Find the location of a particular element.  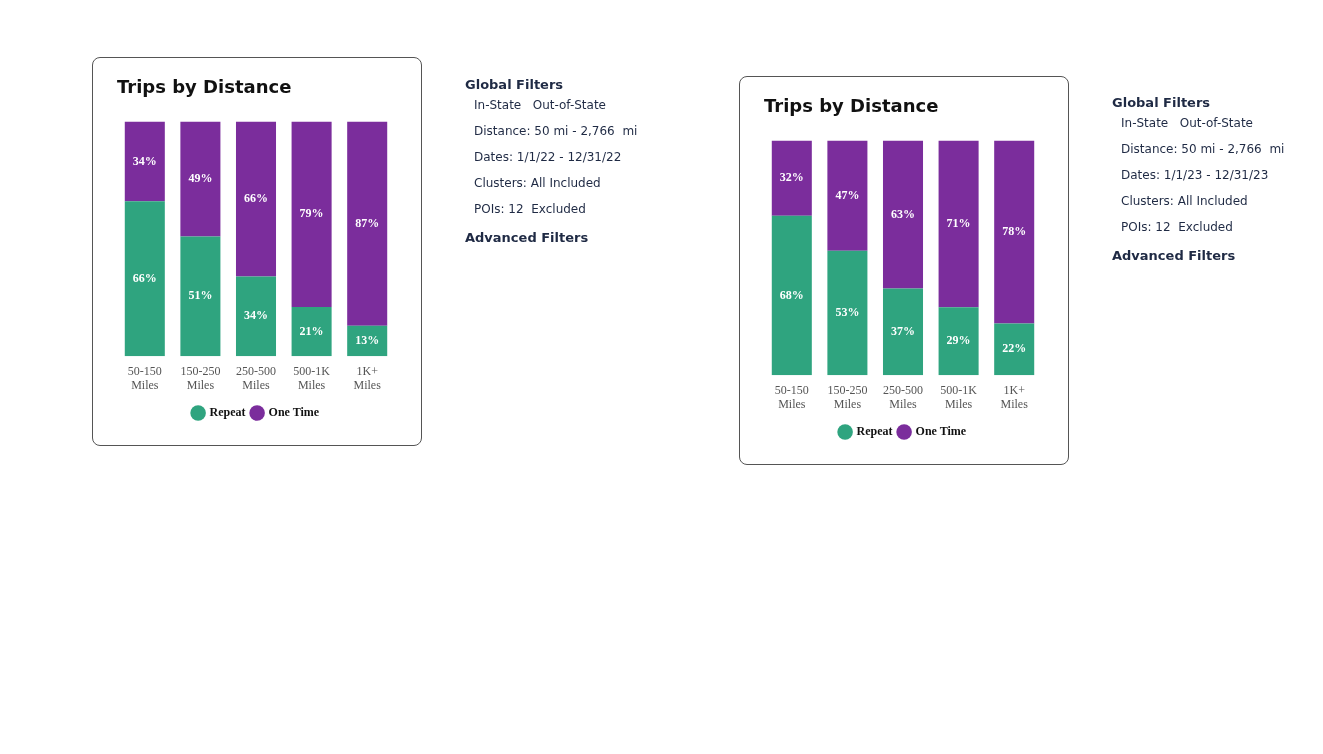

data-label: 51% is located at coordinates (200, 295).